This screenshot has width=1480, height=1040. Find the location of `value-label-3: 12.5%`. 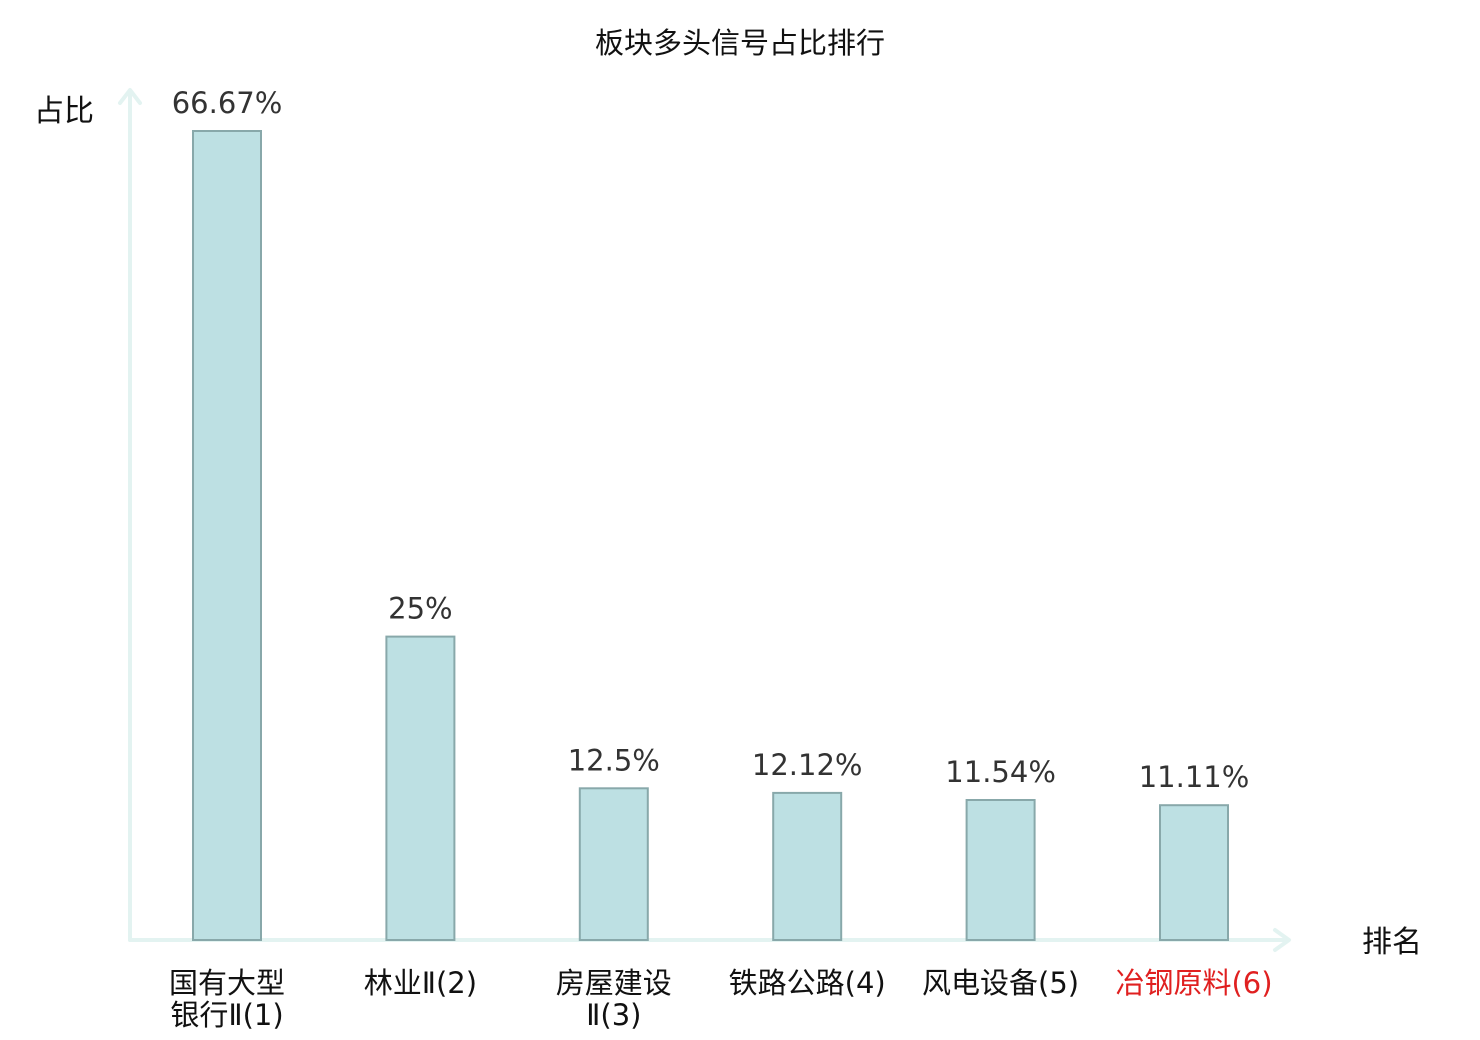

value-label-3: 12.5% is located at coordinates (614, 760).